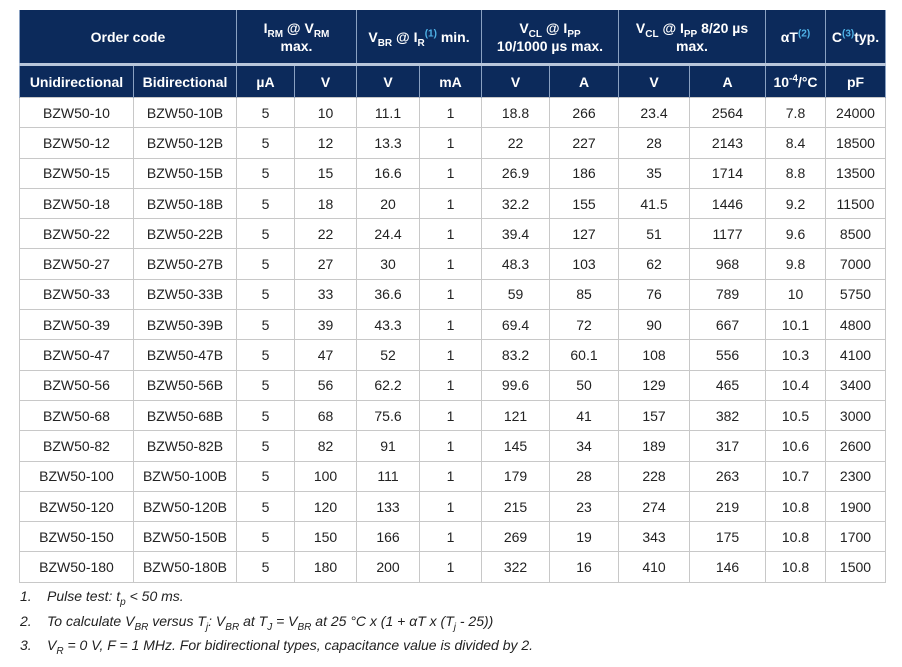 Image resolution: width=902 pixels, height=667 pixels. What do you see at coordinates (584, 446) in the screenshot?
I see `table-cell: 34` at bounding box center [584, 446].